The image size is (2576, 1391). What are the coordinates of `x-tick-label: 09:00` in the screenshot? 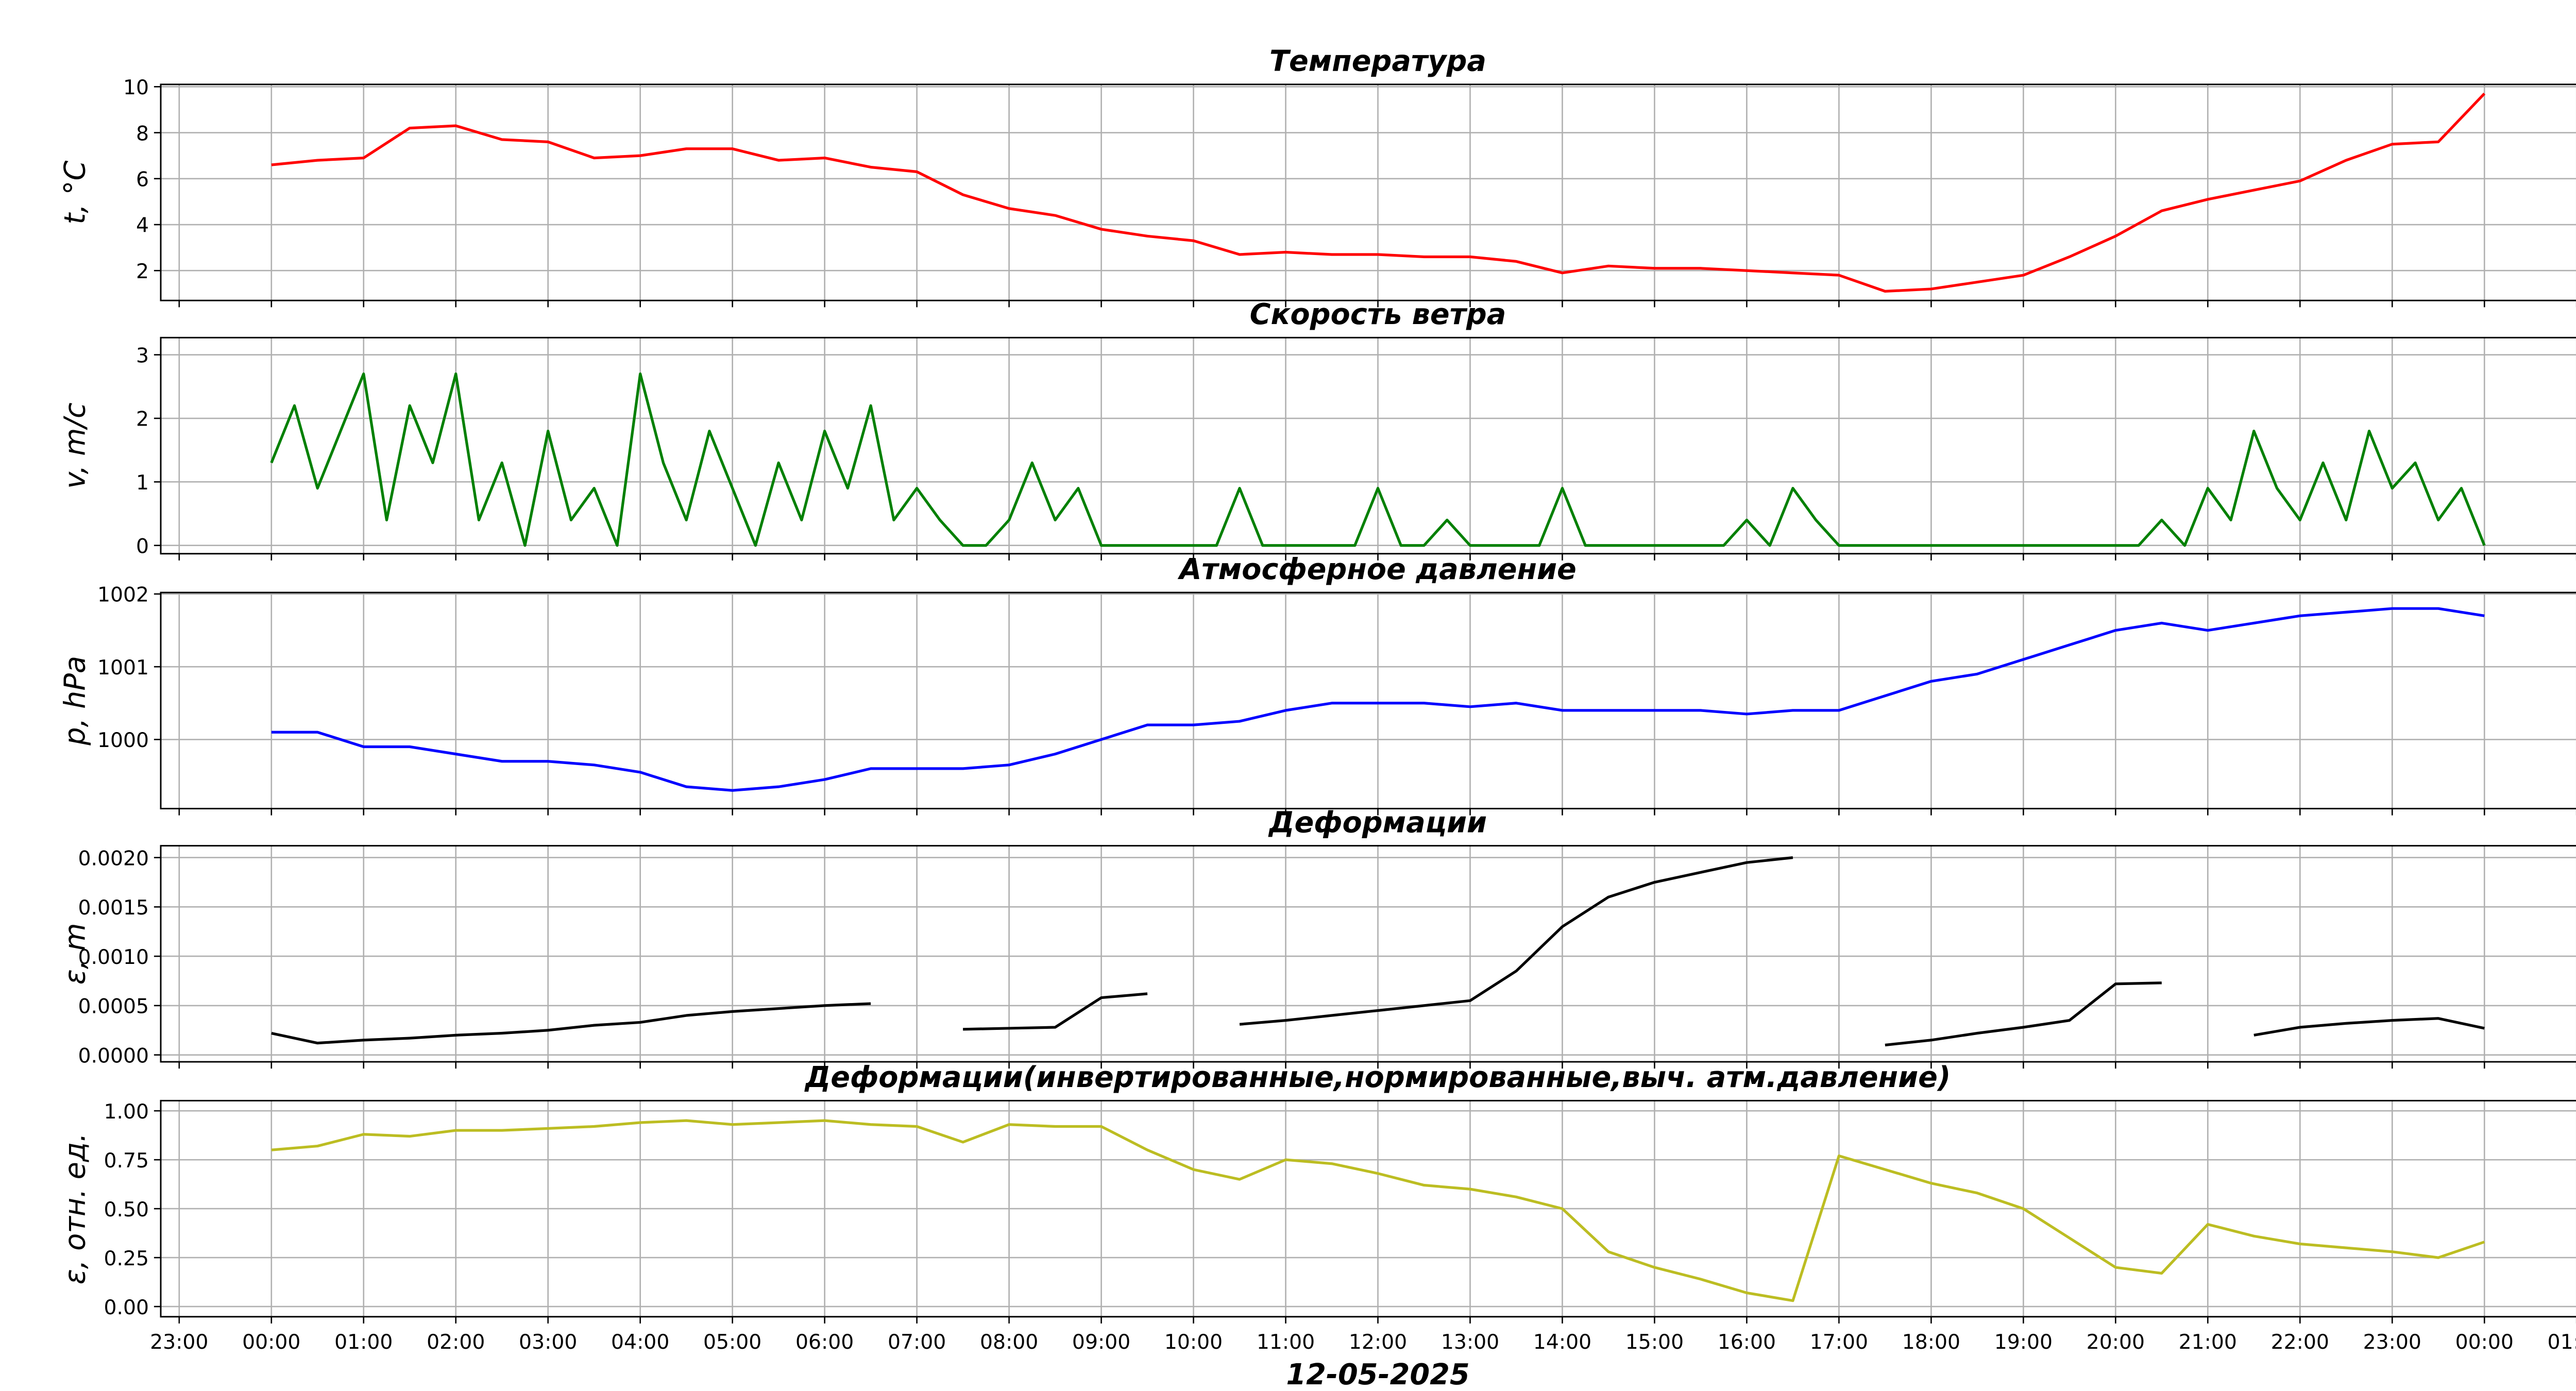 It's located at (1101, 1342).